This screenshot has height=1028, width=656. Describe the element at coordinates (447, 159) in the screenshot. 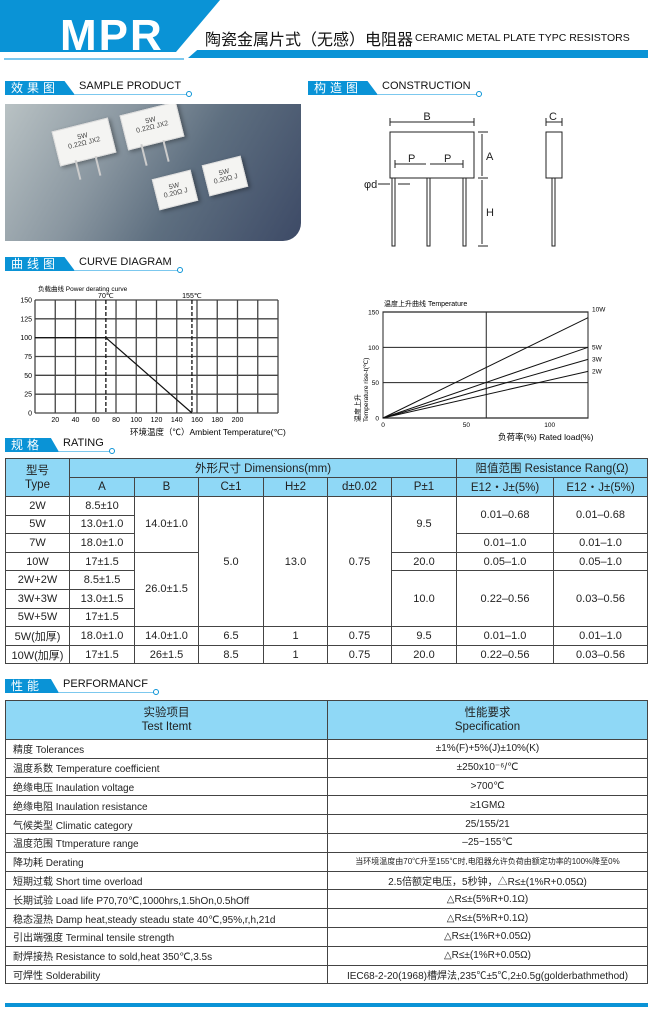

I see `dim-label-p: P` at that location.